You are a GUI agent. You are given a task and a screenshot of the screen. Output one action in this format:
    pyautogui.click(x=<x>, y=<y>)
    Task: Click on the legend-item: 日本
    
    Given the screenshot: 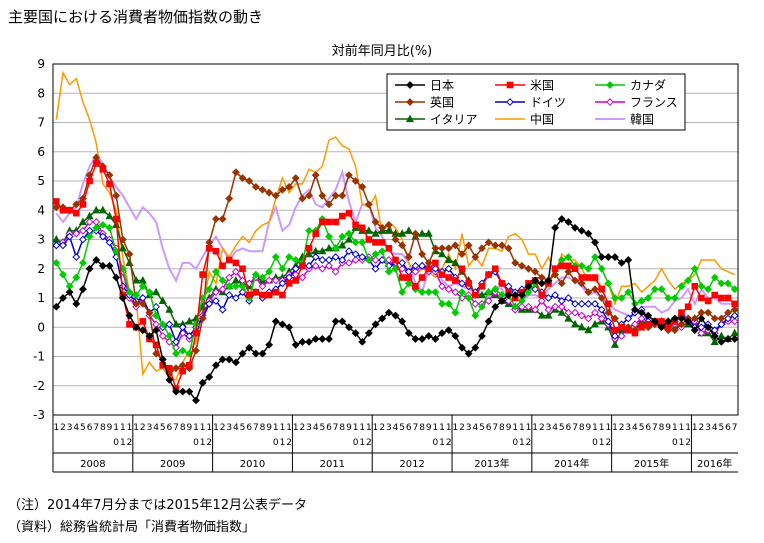 What is the action you would take?
    pyautogui.click(x=424, y=86)
    